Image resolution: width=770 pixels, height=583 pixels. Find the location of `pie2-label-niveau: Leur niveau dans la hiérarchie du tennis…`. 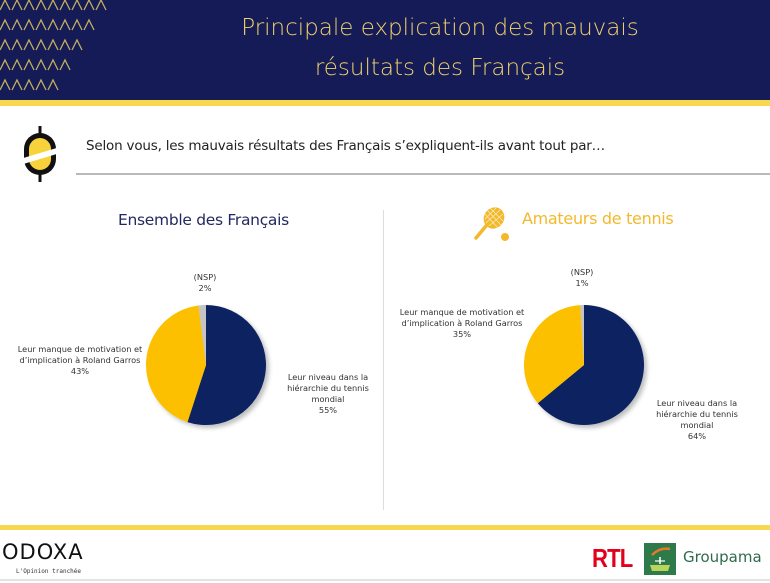

pie2-label-niveau: Leur niveau dans la hiérarchie du tennis… is located at coordinates (697, 420).